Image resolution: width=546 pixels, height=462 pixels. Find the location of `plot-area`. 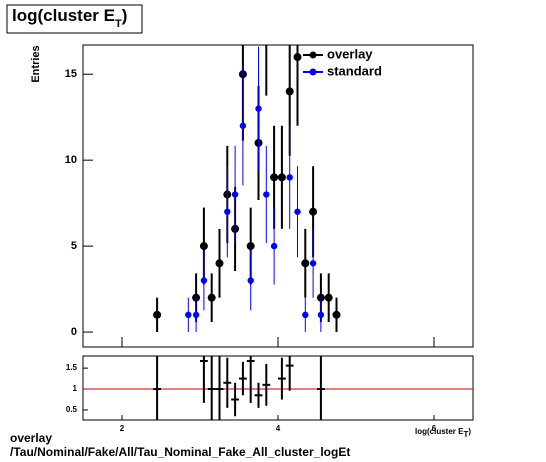

plot-area is located at coordinates (278, 388).